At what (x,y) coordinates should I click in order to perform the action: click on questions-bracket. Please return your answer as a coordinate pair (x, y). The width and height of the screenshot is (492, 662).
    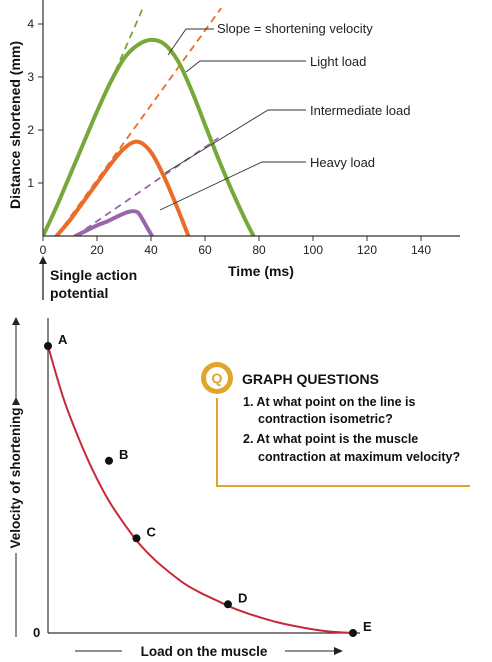
    Looking at the image, I should click on (343, 442).